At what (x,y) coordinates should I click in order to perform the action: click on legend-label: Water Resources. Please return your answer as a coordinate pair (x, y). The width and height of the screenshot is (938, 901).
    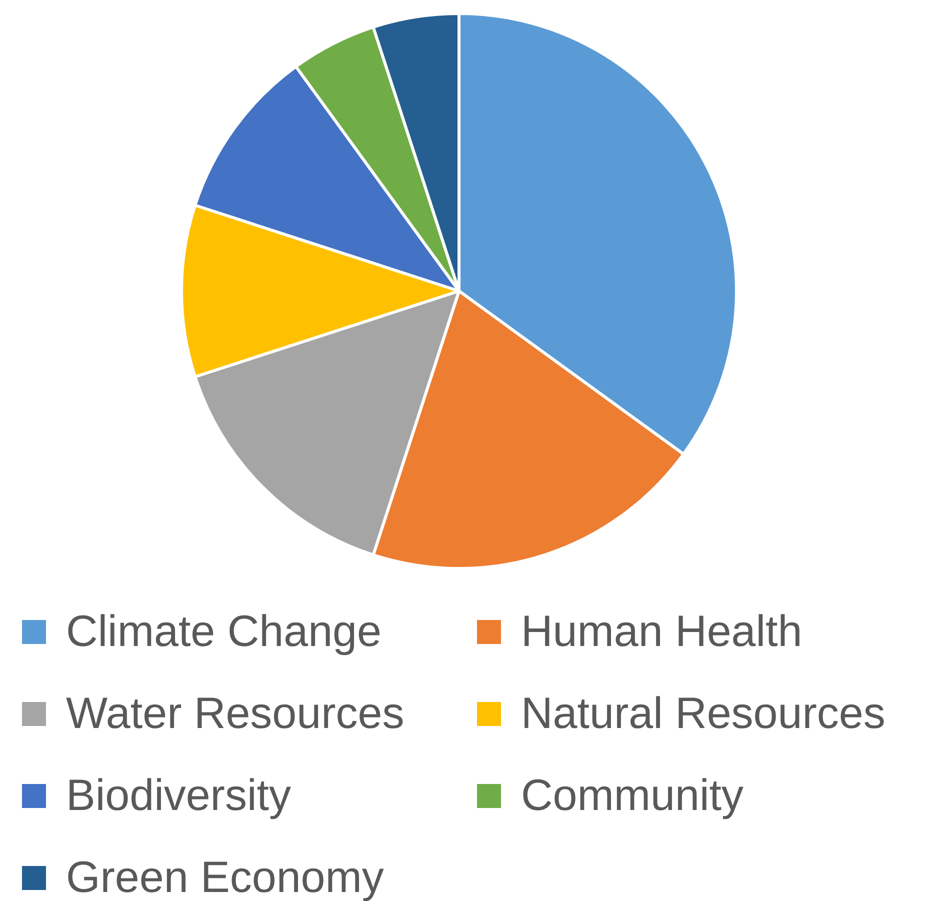
    Looking at the image, I should click on (235, 714).